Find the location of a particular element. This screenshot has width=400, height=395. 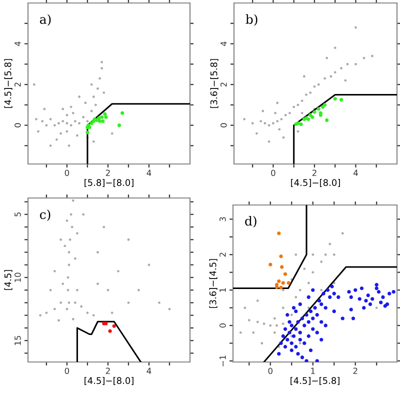

x-axis-title: [4.5]−[5.8] is located at coordinates (315, 381).